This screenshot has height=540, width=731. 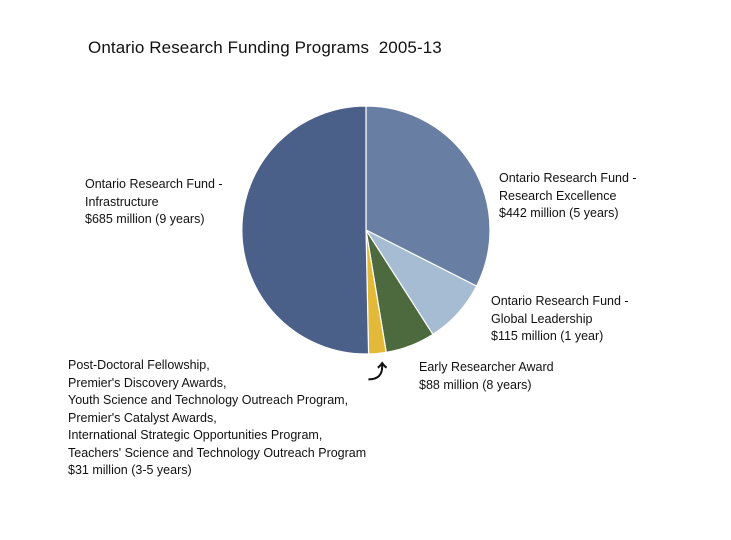 What do you see at coordinates (142, 417) in the screenshot?
I see `label-line: Premier's Catalyst Awards,` at bounding box center [142, 417].